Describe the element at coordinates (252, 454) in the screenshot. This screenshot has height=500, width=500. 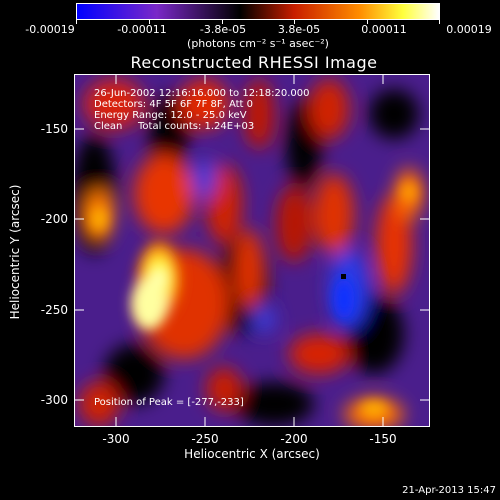
I see `x-axis-label: Heliocentric X (arcsec)` at that location.